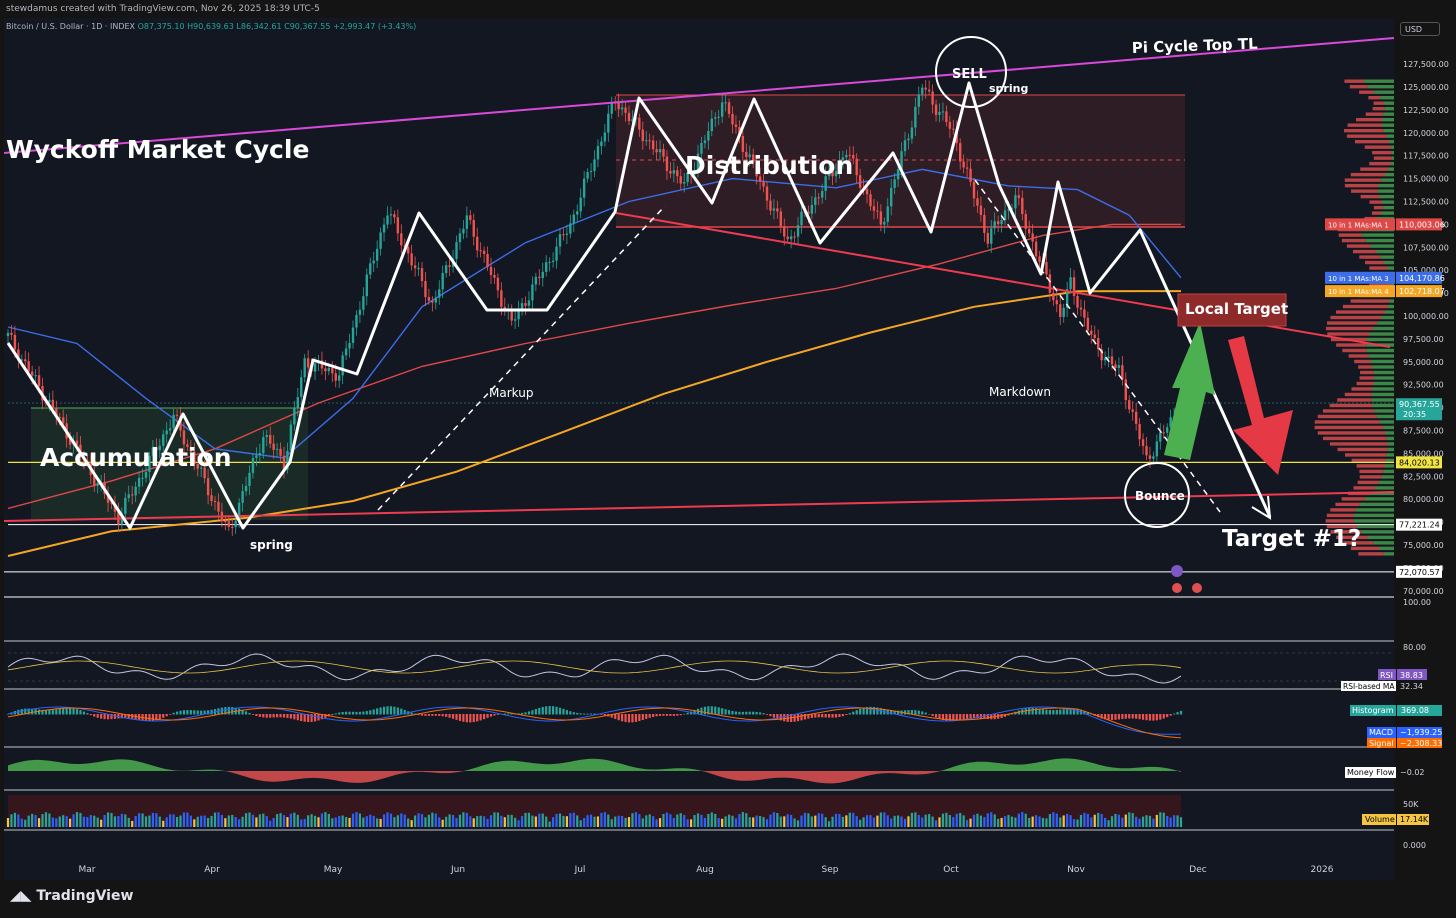 The width and height of the screenshot is (1456, 918). What do you see at coordinates (1422, 224) in the screenshot?
I see `price-label-value: 110,003.06` at bounding box center [1422, 224].